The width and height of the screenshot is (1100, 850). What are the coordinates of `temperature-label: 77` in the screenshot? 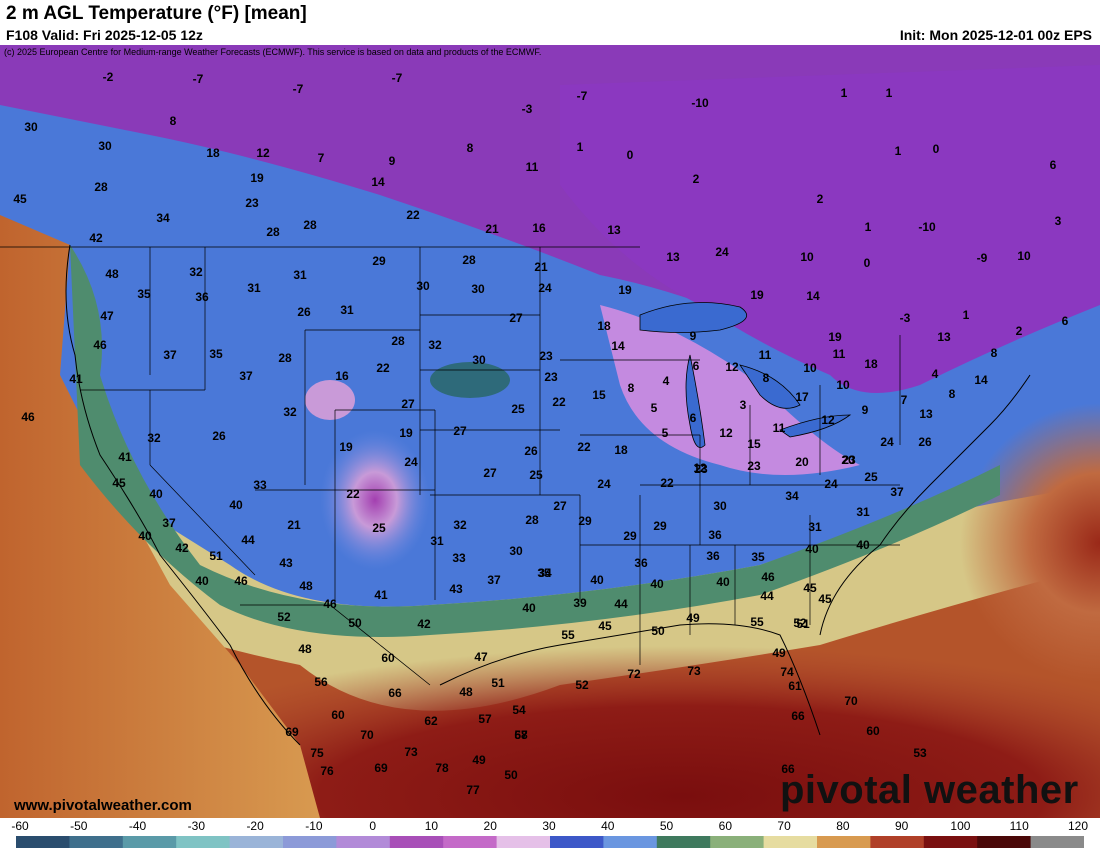 It's located at (473, 790).